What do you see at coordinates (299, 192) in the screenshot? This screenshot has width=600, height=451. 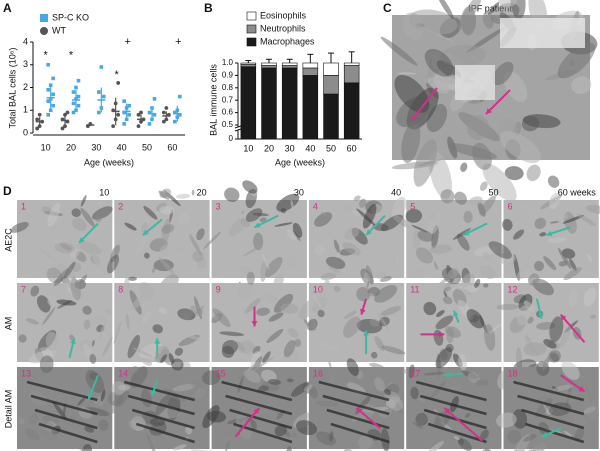 I see `column-label: 30` at bounding box center [299, 192].